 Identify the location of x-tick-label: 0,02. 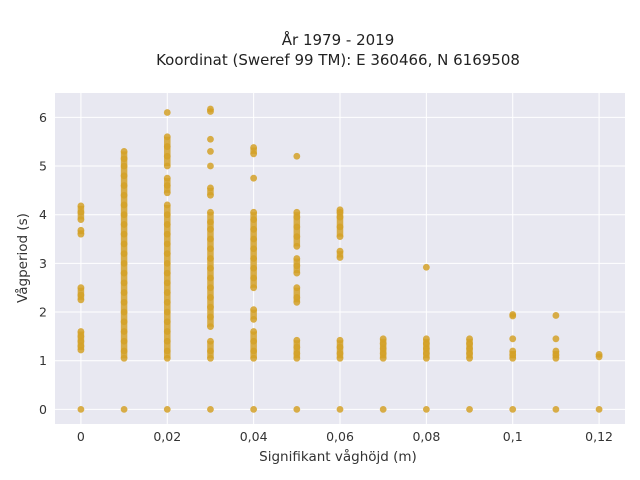
(167, 436).